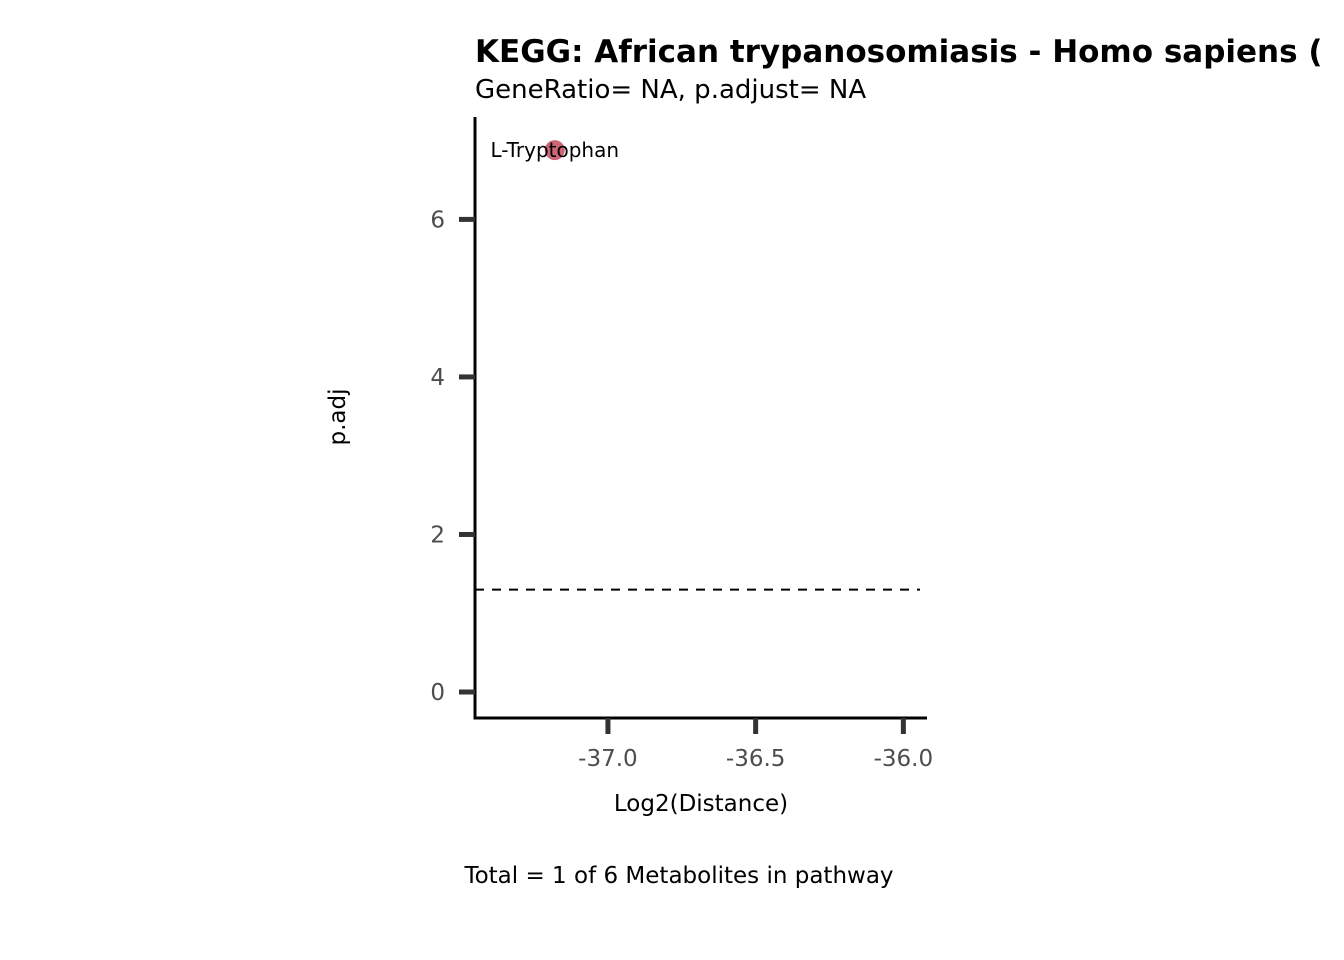 This screenshot has width=1344, height=960. What do you see at coordinates (437, 535) in the screenshot?
I see `y-tick-label: 2` at bounding box center [437, 535].